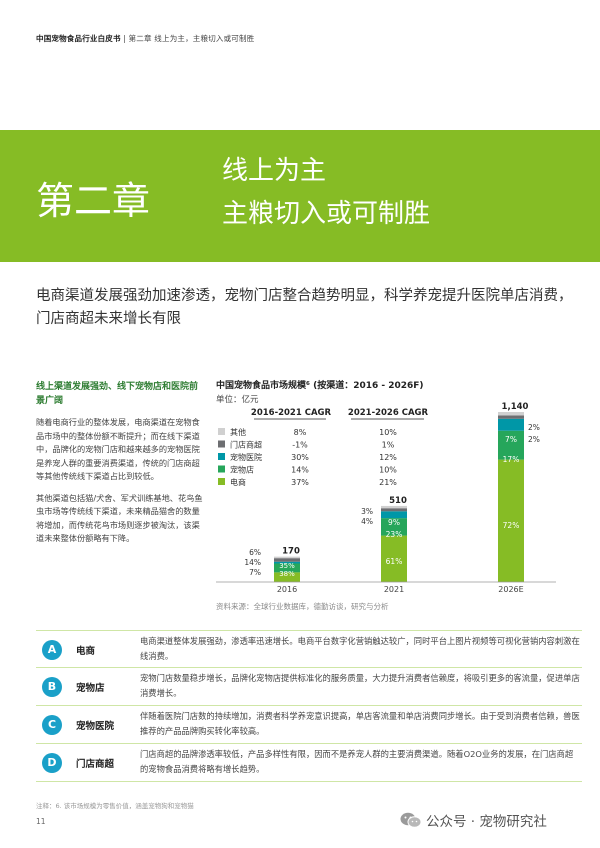 This screenshot has width=600, height=848. What do you see at coordinates (115, 806) in the screenshot?
I see `footnote: 注释：6. 该市场规模为零售价值，涵盖宠物狗和宠物猫` at bounding box center [115, 806].